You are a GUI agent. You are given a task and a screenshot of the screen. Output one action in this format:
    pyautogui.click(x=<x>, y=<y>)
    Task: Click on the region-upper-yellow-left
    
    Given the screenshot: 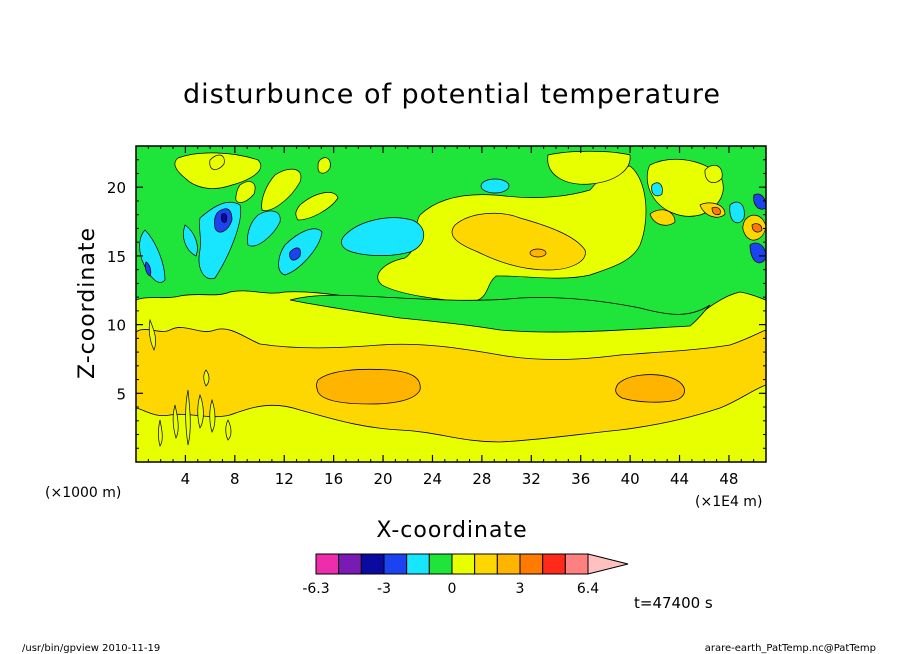 What is the action you would take?
    pyautogui.click(x=218, y=170)
    